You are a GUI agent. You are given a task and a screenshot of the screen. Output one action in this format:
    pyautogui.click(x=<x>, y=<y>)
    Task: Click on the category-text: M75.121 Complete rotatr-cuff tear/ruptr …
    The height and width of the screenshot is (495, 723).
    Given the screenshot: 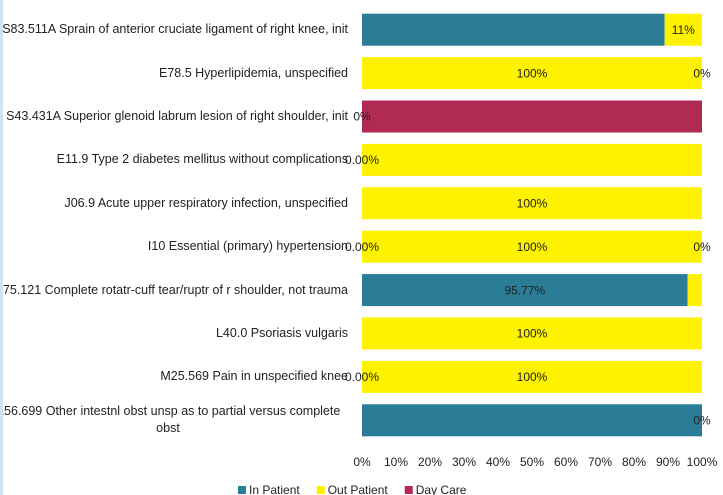 What is the action you would take?
    pyautogui.click(x=174, y=289)
    